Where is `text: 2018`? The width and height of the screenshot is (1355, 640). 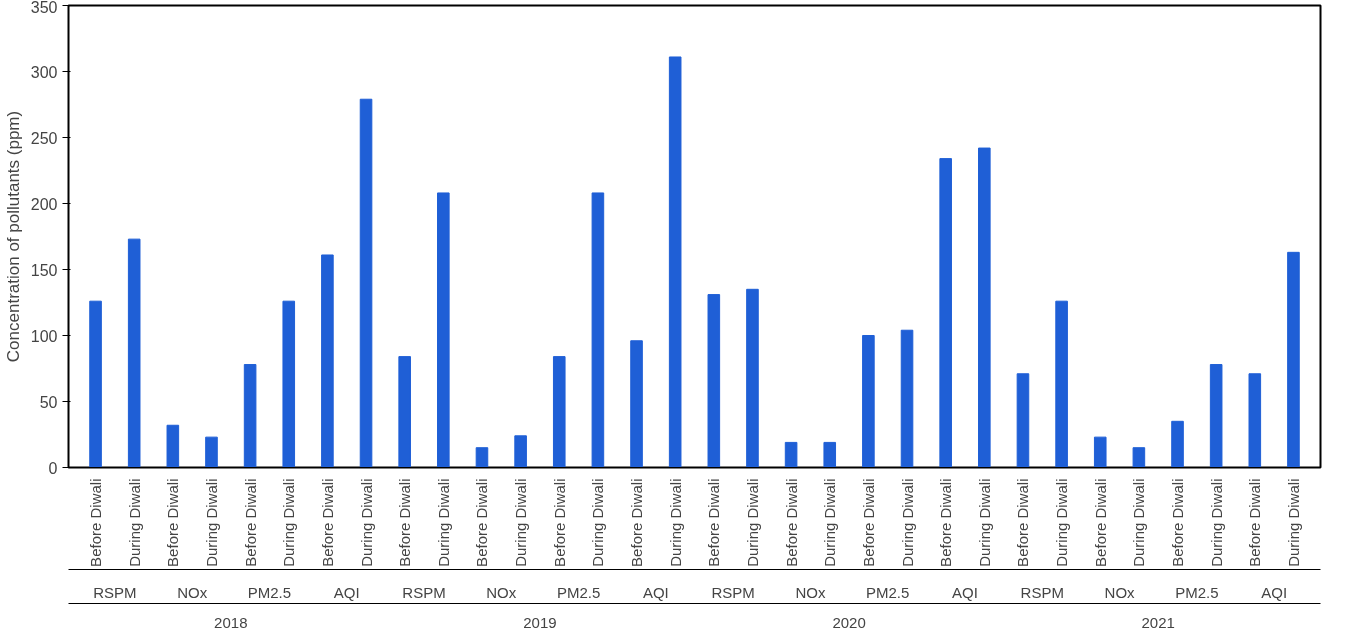 text: 2018 is located at coordinates (231, 622).